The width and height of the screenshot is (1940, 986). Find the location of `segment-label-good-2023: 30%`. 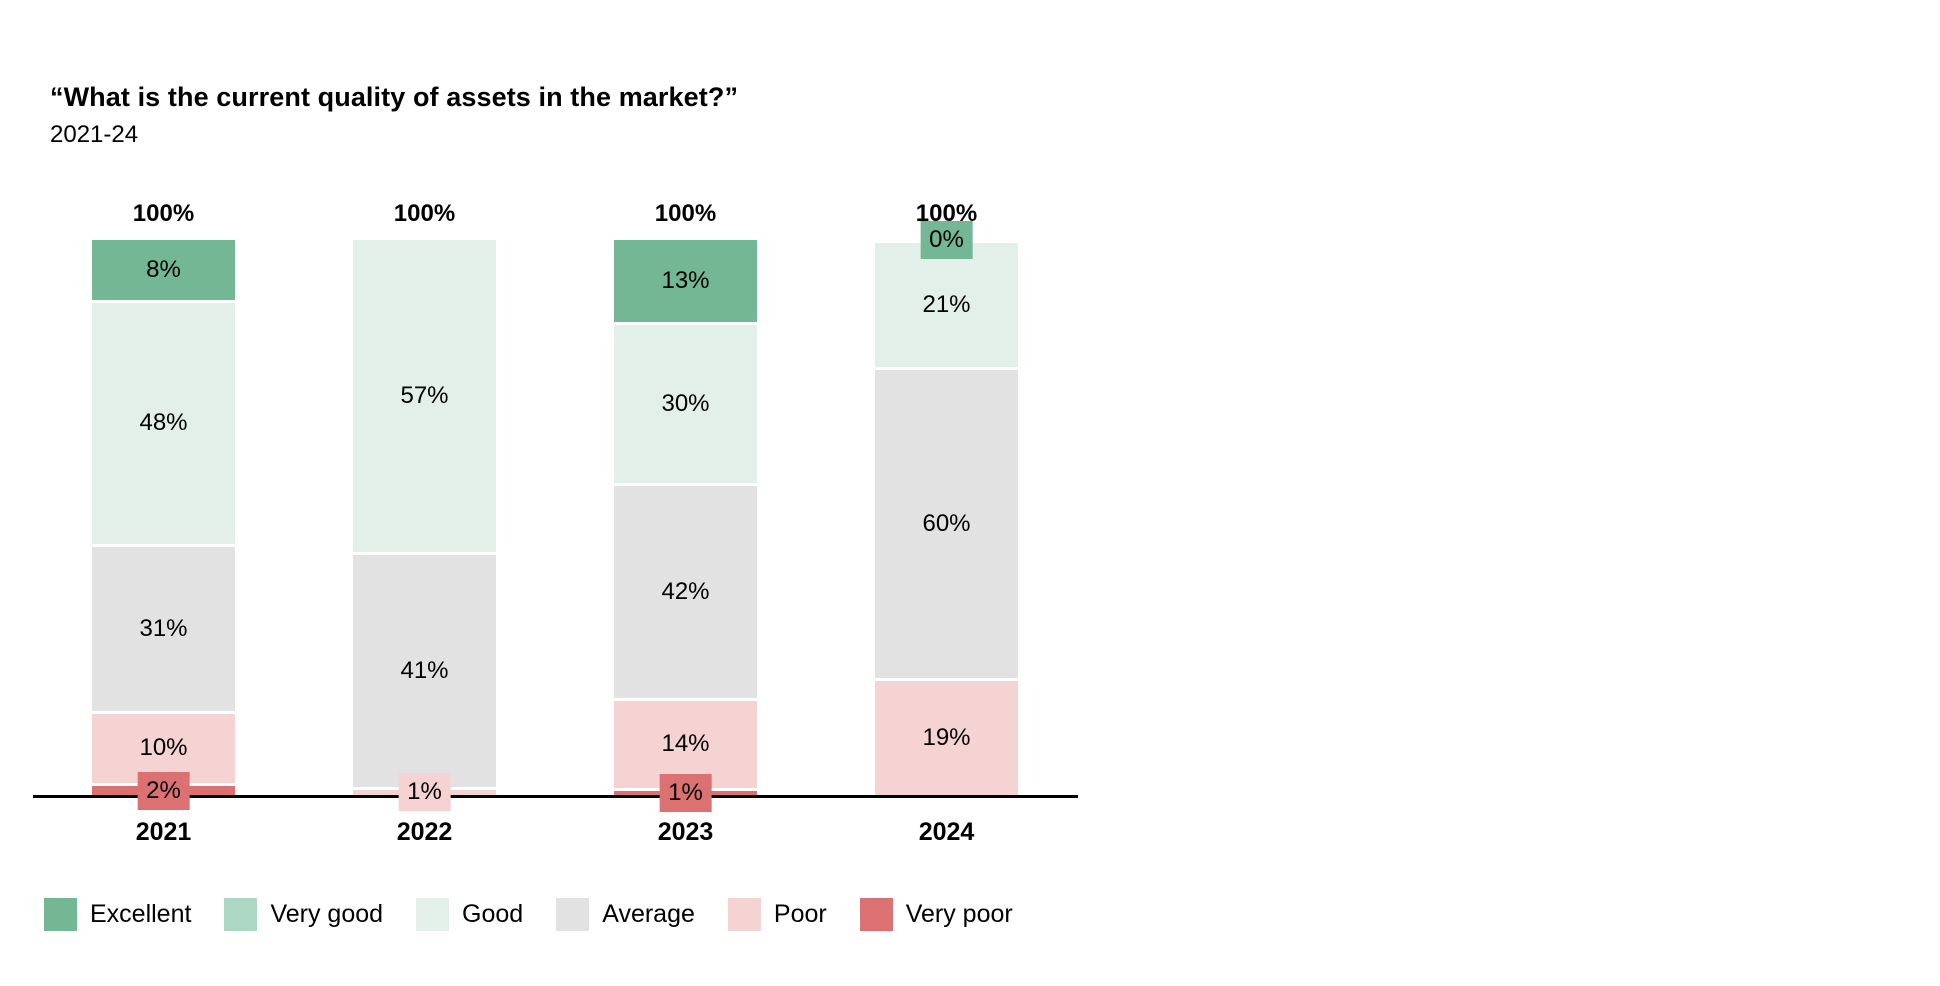

segment-label-good-2023: 30% is located at coordinates (685, 404).